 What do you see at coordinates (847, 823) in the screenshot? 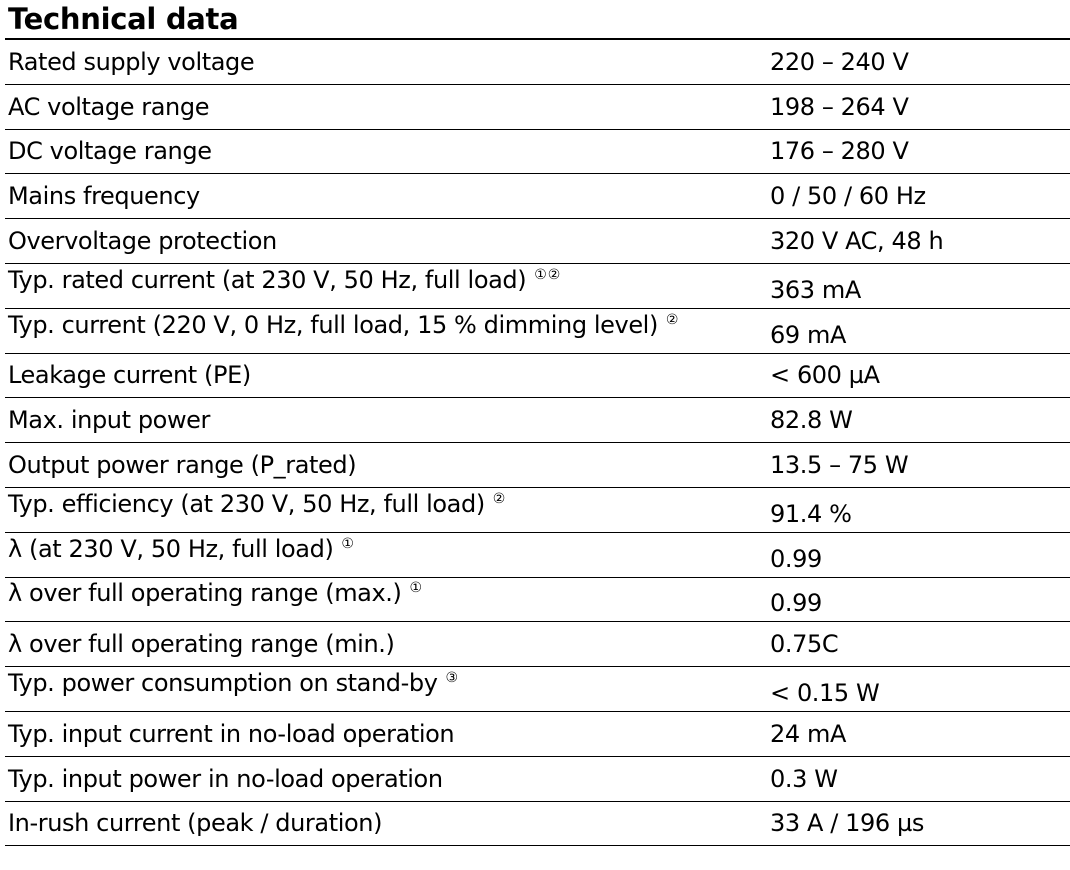
I see `spec-value: 33 A / 196 µs` at bounding box center [847, 823].